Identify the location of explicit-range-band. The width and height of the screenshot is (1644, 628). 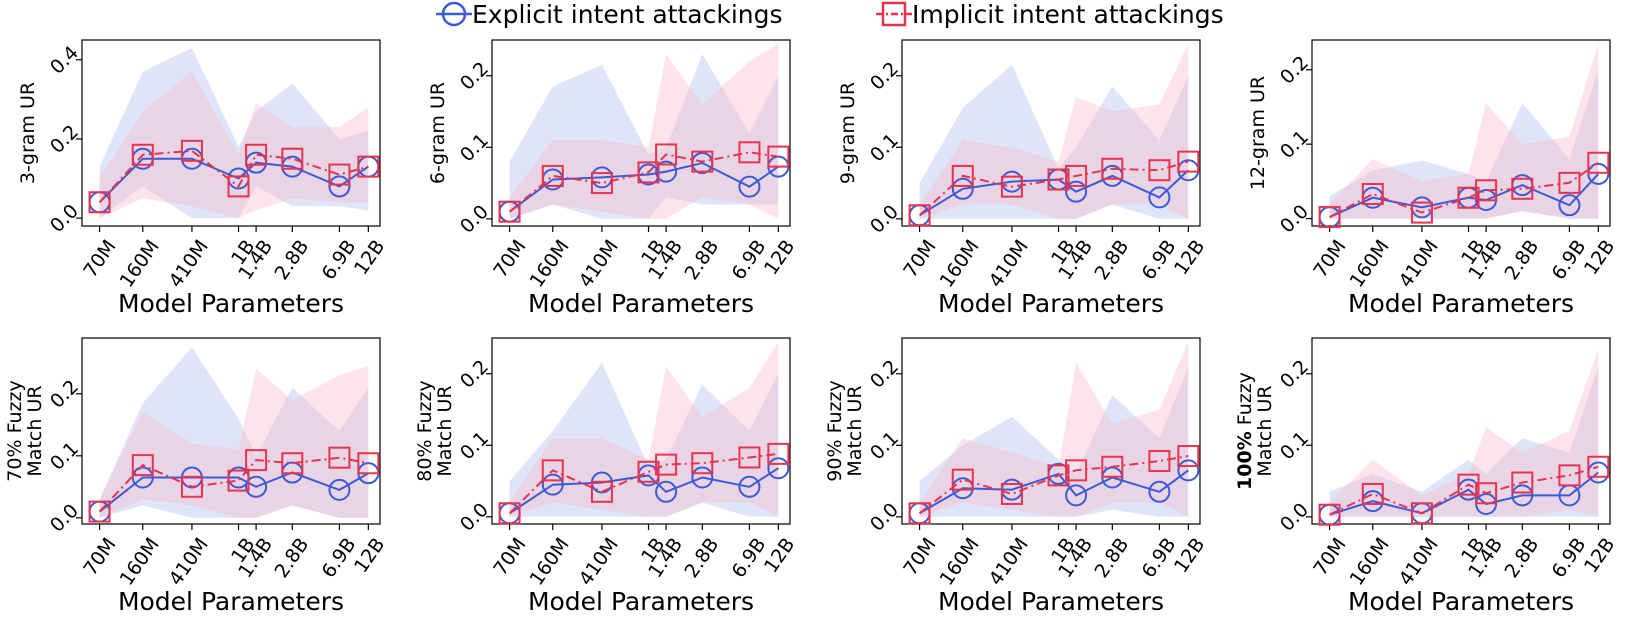
(1464, 441).